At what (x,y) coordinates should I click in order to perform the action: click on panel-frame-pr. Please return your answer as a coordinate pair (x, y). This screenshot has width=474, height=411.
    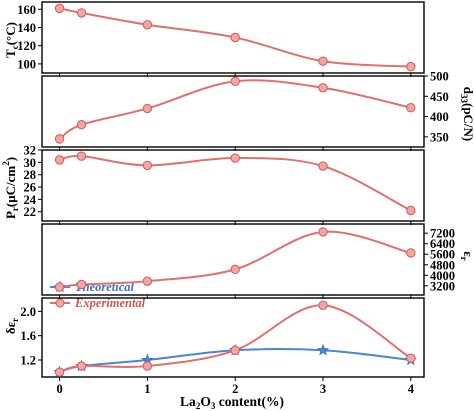
    Looking at the image, I should click on (233, 185).